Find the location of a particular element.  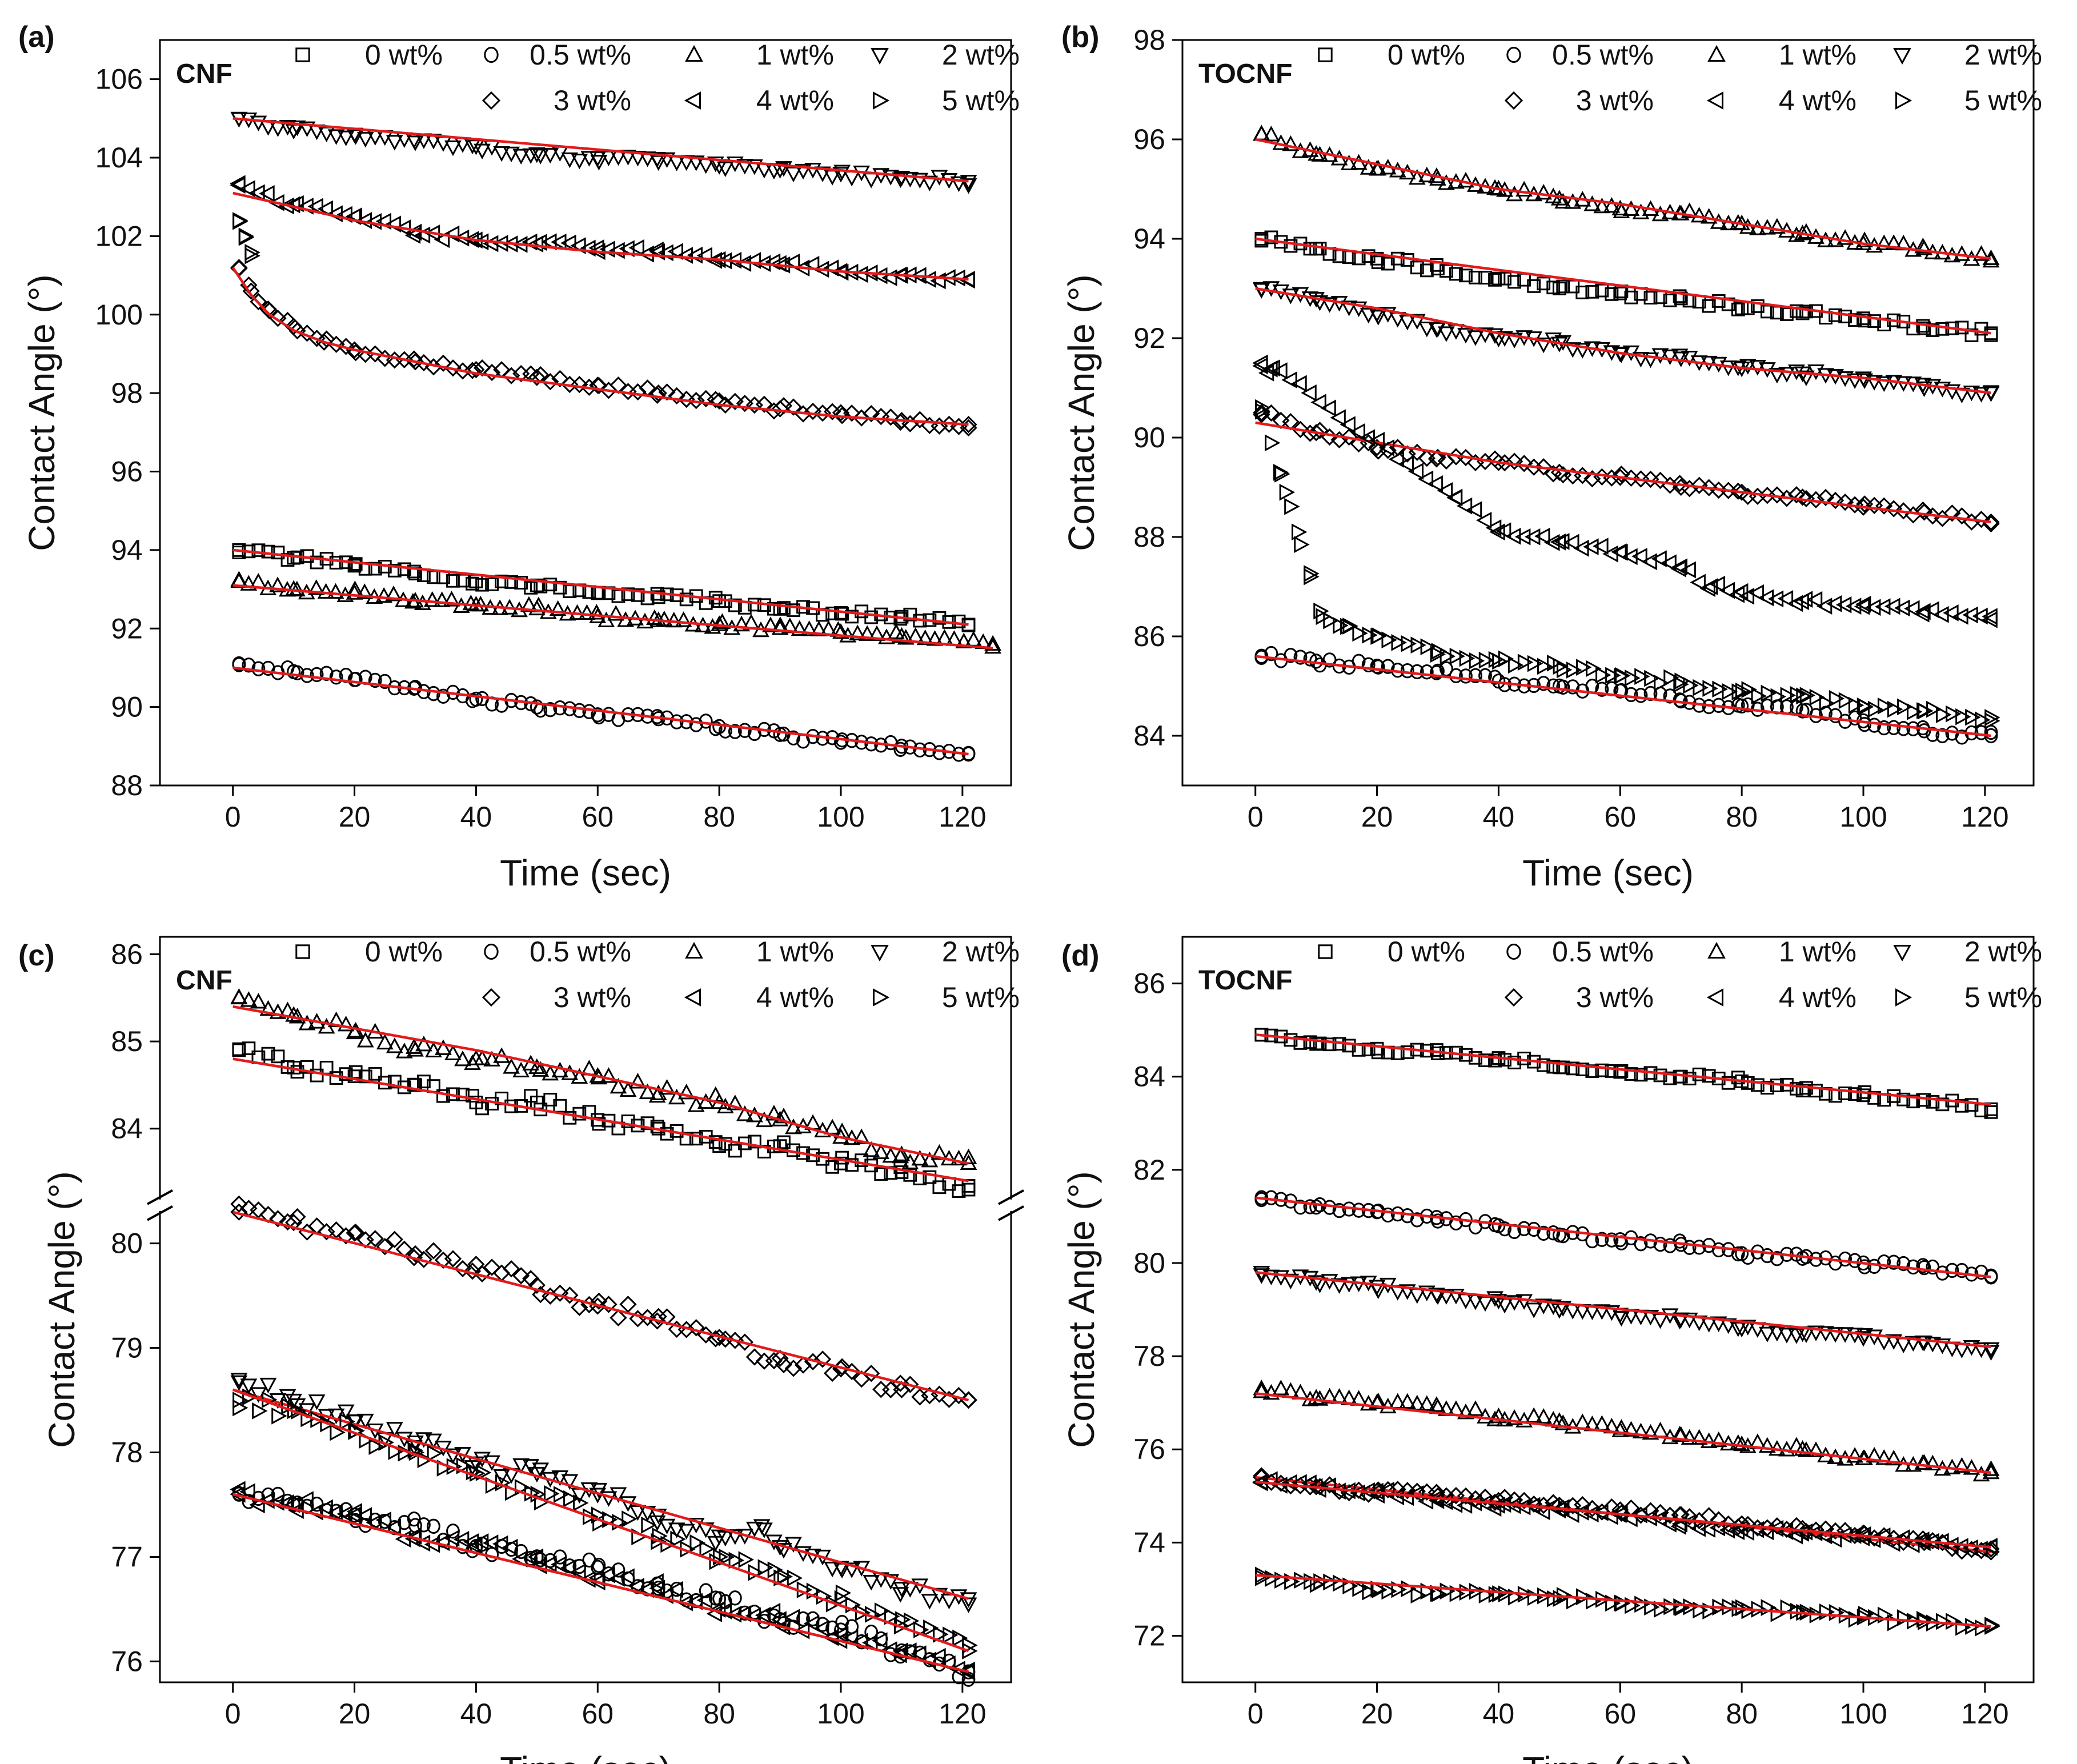

x-tick-label: 120 is located at coordinates (962, 817).